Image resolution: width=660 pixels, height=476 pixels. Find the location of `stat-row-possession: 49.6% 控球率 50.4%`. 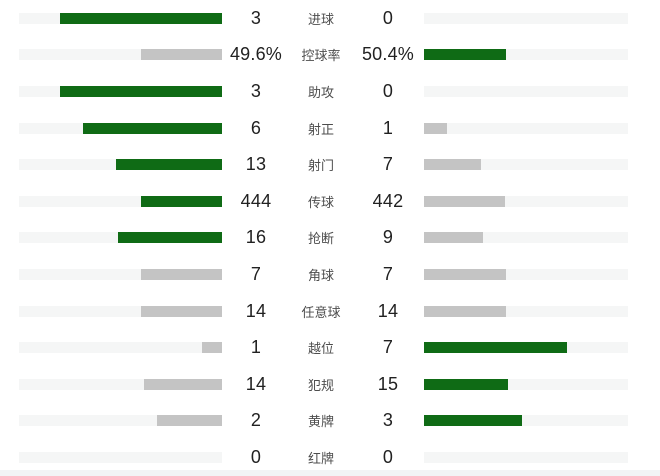

stat-row-possession: 49.6% 控球率 50.4% is located at coordinates (323, 55).